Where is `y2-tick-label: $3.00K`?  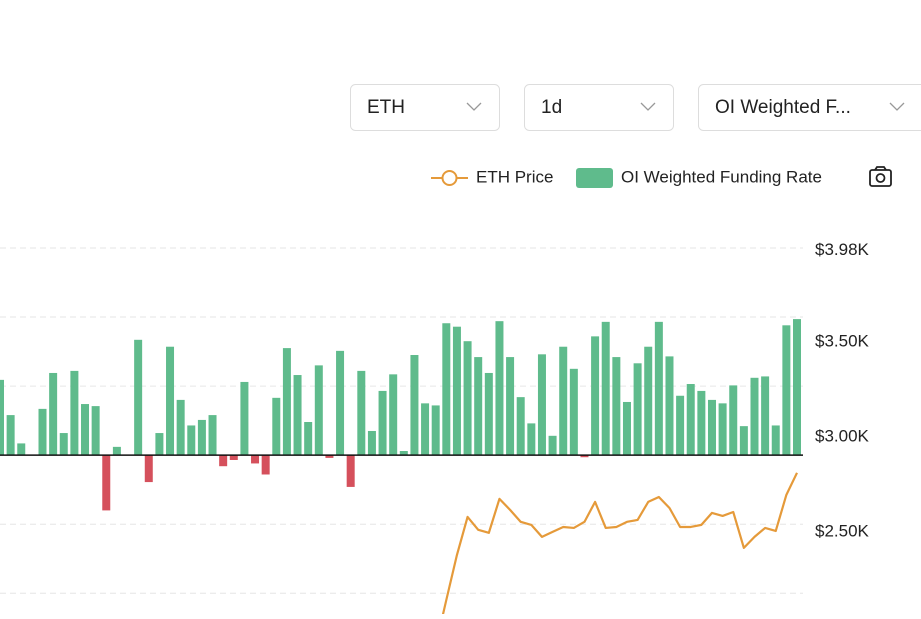
y2-tick-label: $3.00K is located at coordinates (842, 435).